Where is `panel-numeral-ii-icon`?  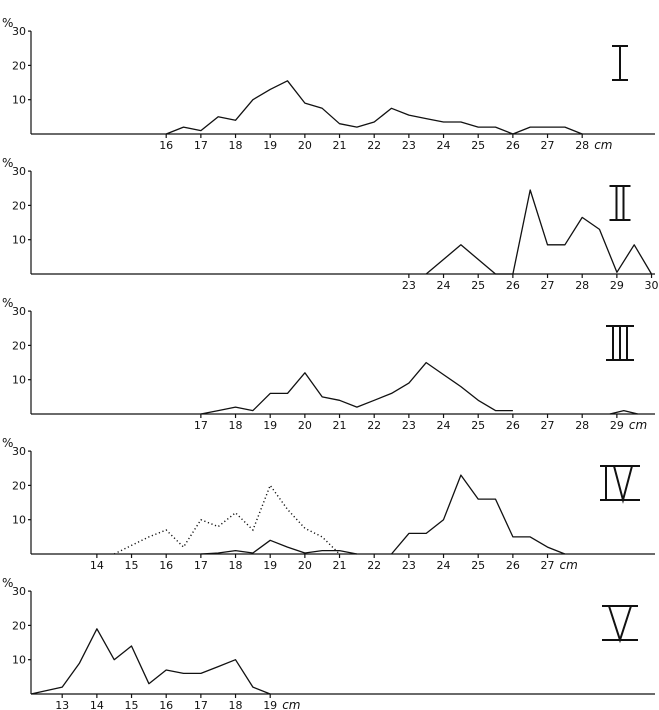
panel-numeral-ii-icon is located at coordinates (620, 203).